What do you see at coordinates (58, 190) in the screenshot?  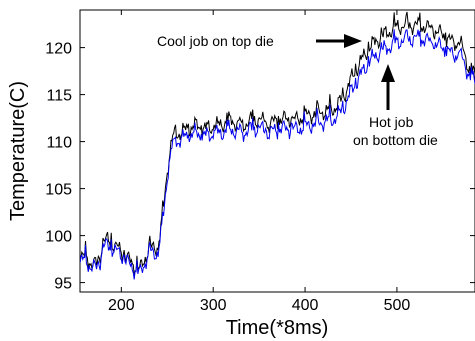 I see `y-tick-label-2: 105` at bounding box center [58, 190].